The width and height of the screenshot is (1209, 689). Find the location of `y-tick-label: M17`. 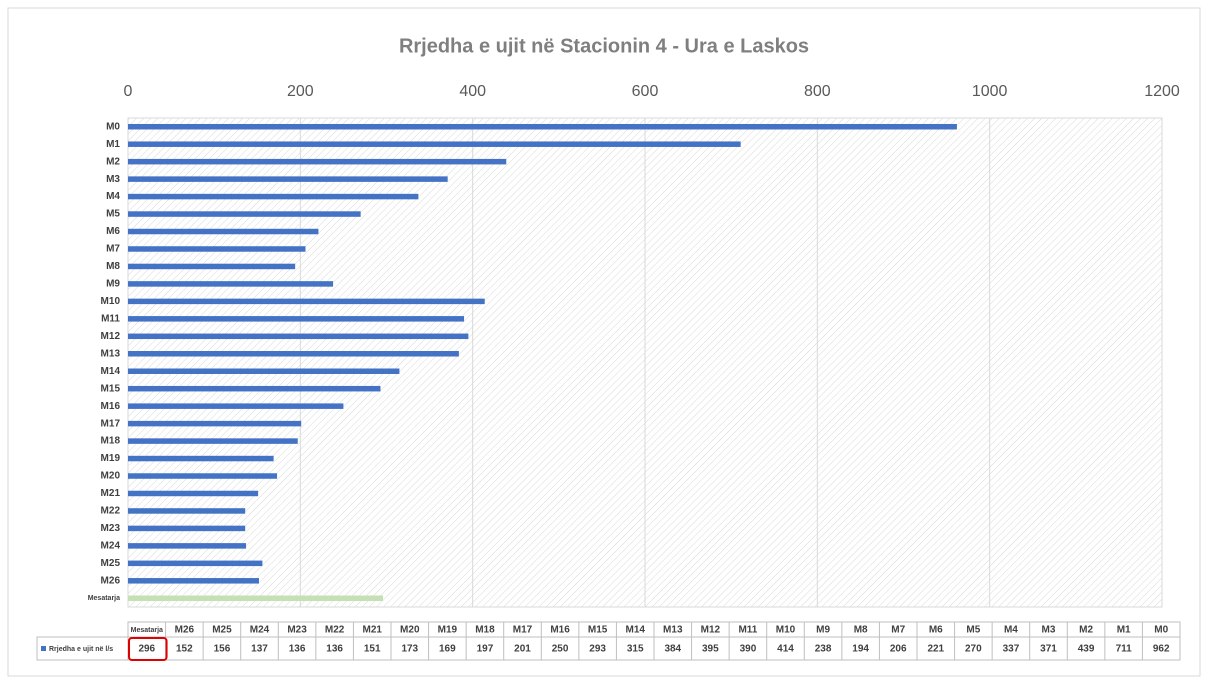

y-tick-label: M17 is located at coordinates (111, 423).